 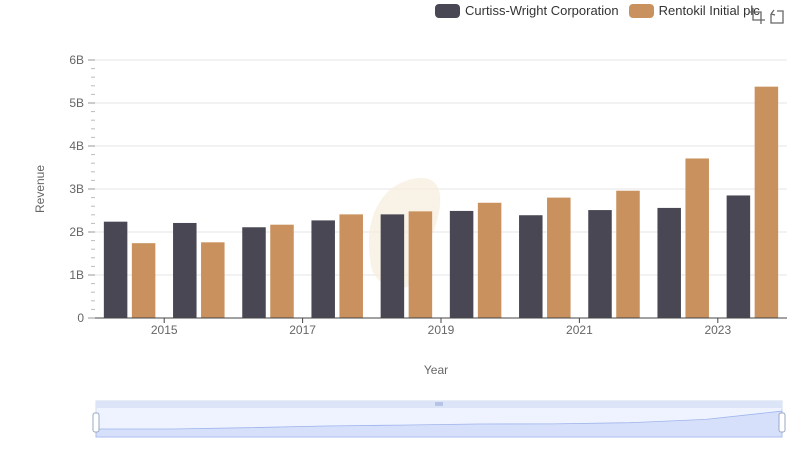 I want to click on x-tick-label: 2019, so click(x=441, y=330).